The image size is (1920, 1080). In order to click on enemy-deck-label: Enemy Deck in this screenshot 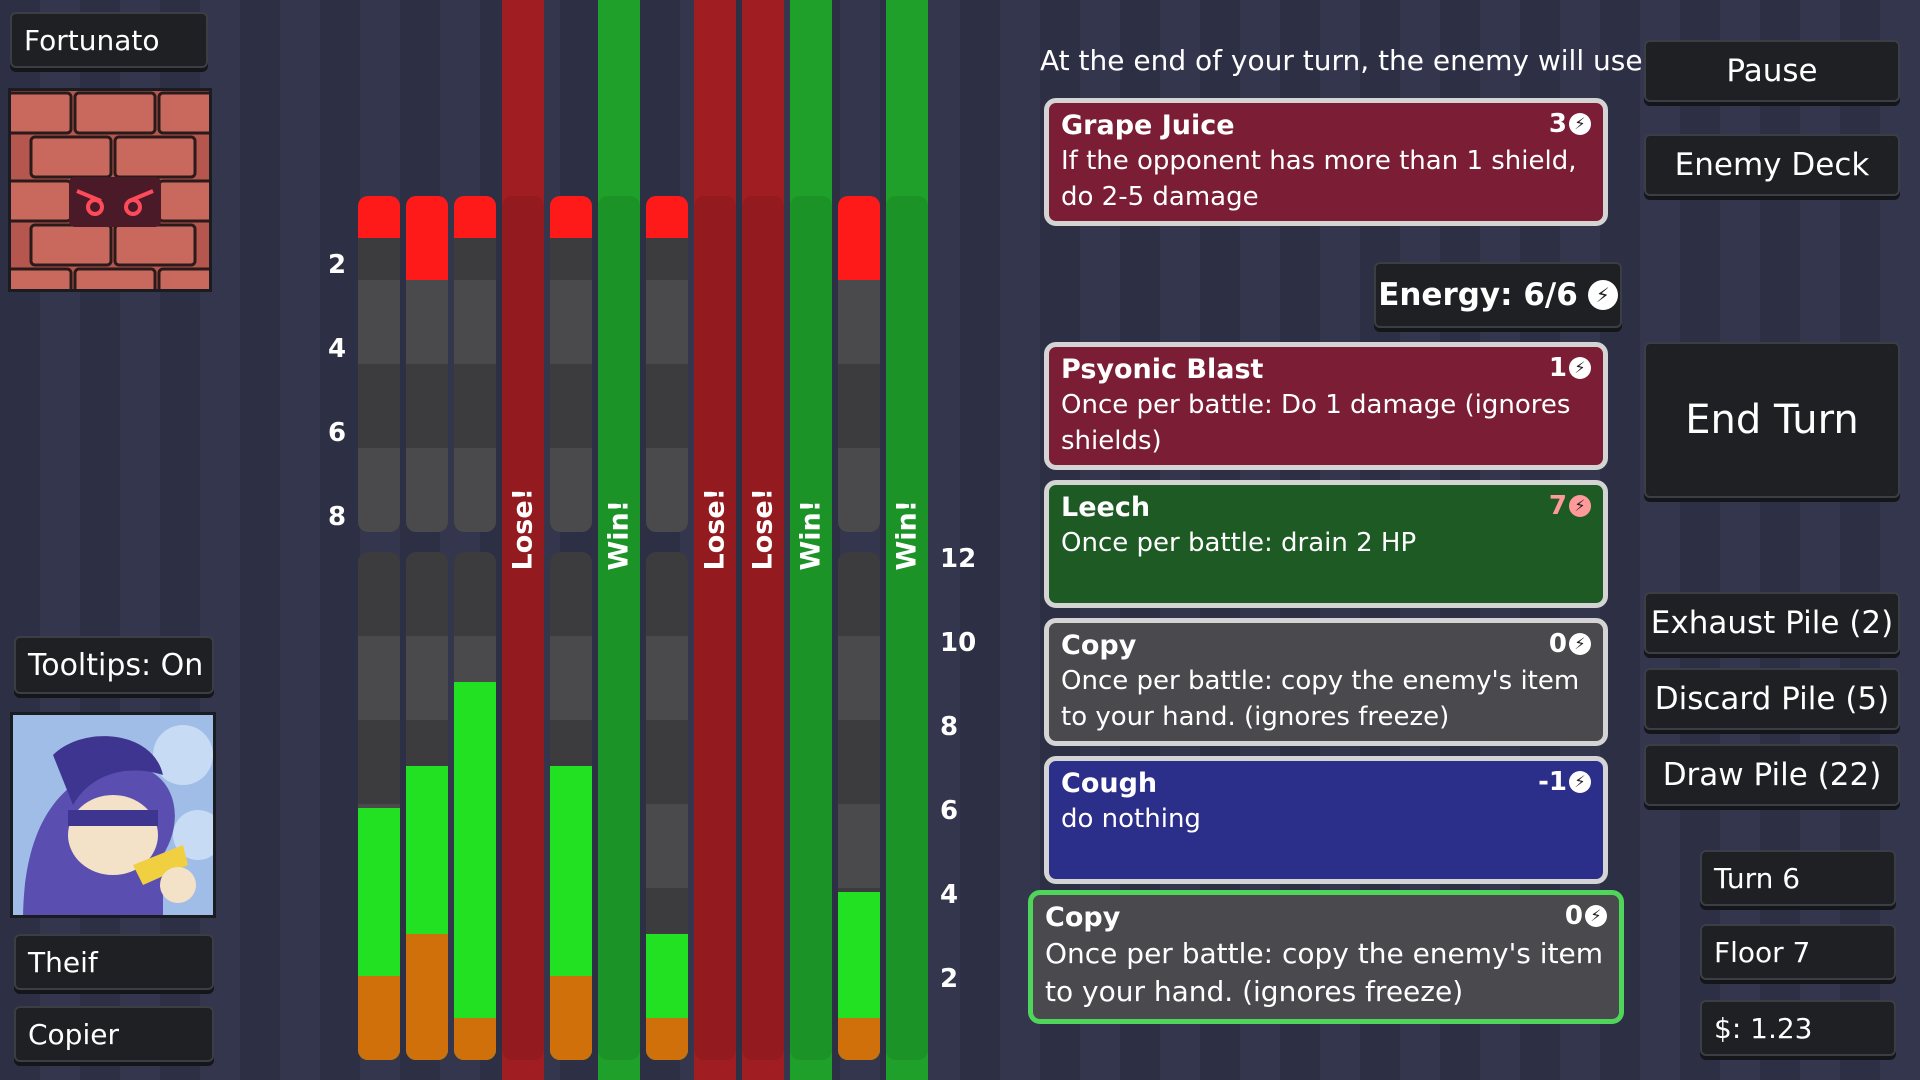, I will do `click(1772, 165)`.